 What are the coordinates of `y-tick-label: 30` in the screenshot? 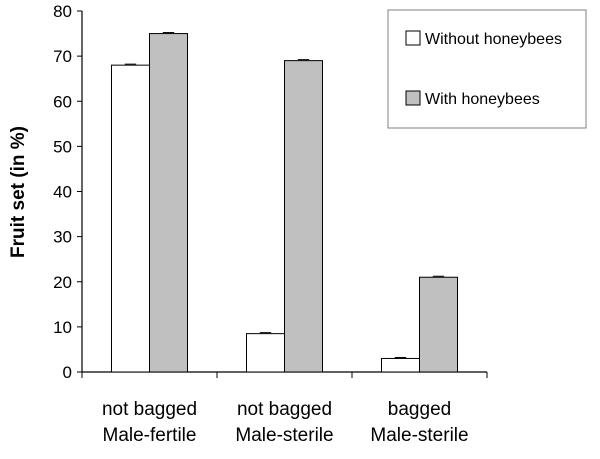 It's located at (62, 237).